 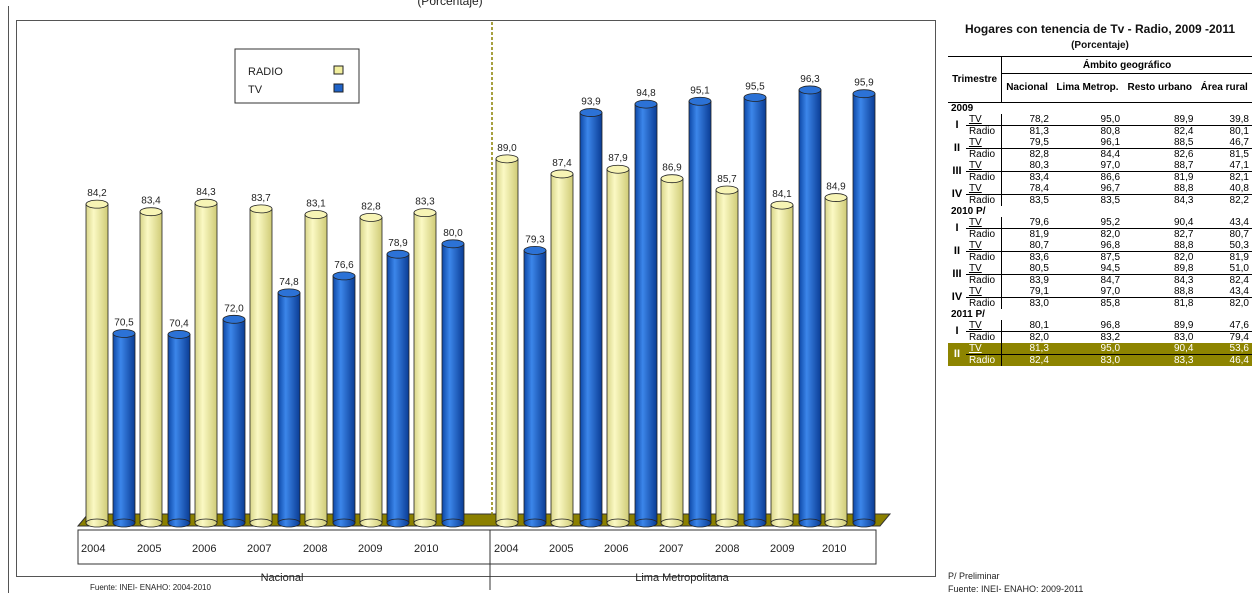 I want to click on tv-value: 89,9, so click(x=1183, y=325).